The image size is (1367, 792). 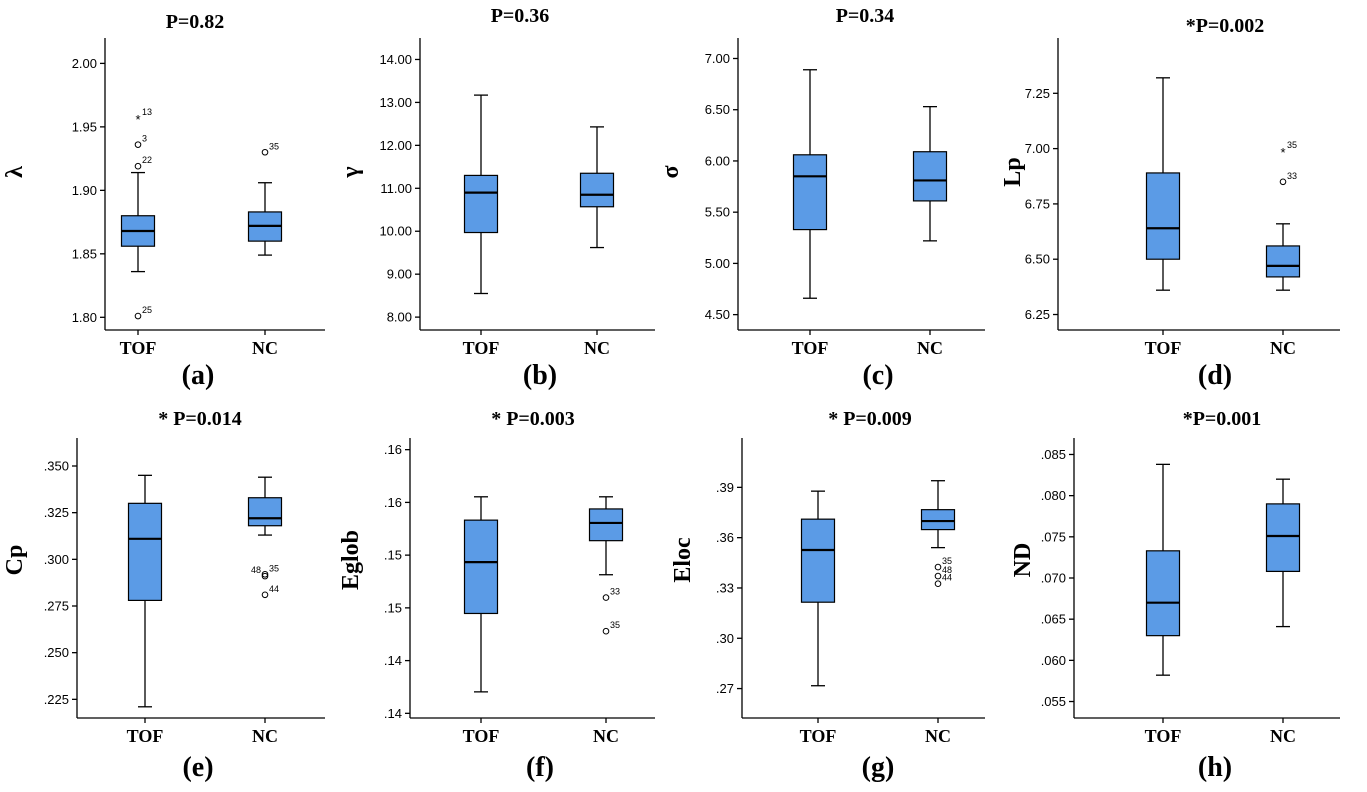 What do you see at coordinates (717, 160) in the screenshot?
I see `y-tick-label: 6.00` at bounding box center [717, 160].